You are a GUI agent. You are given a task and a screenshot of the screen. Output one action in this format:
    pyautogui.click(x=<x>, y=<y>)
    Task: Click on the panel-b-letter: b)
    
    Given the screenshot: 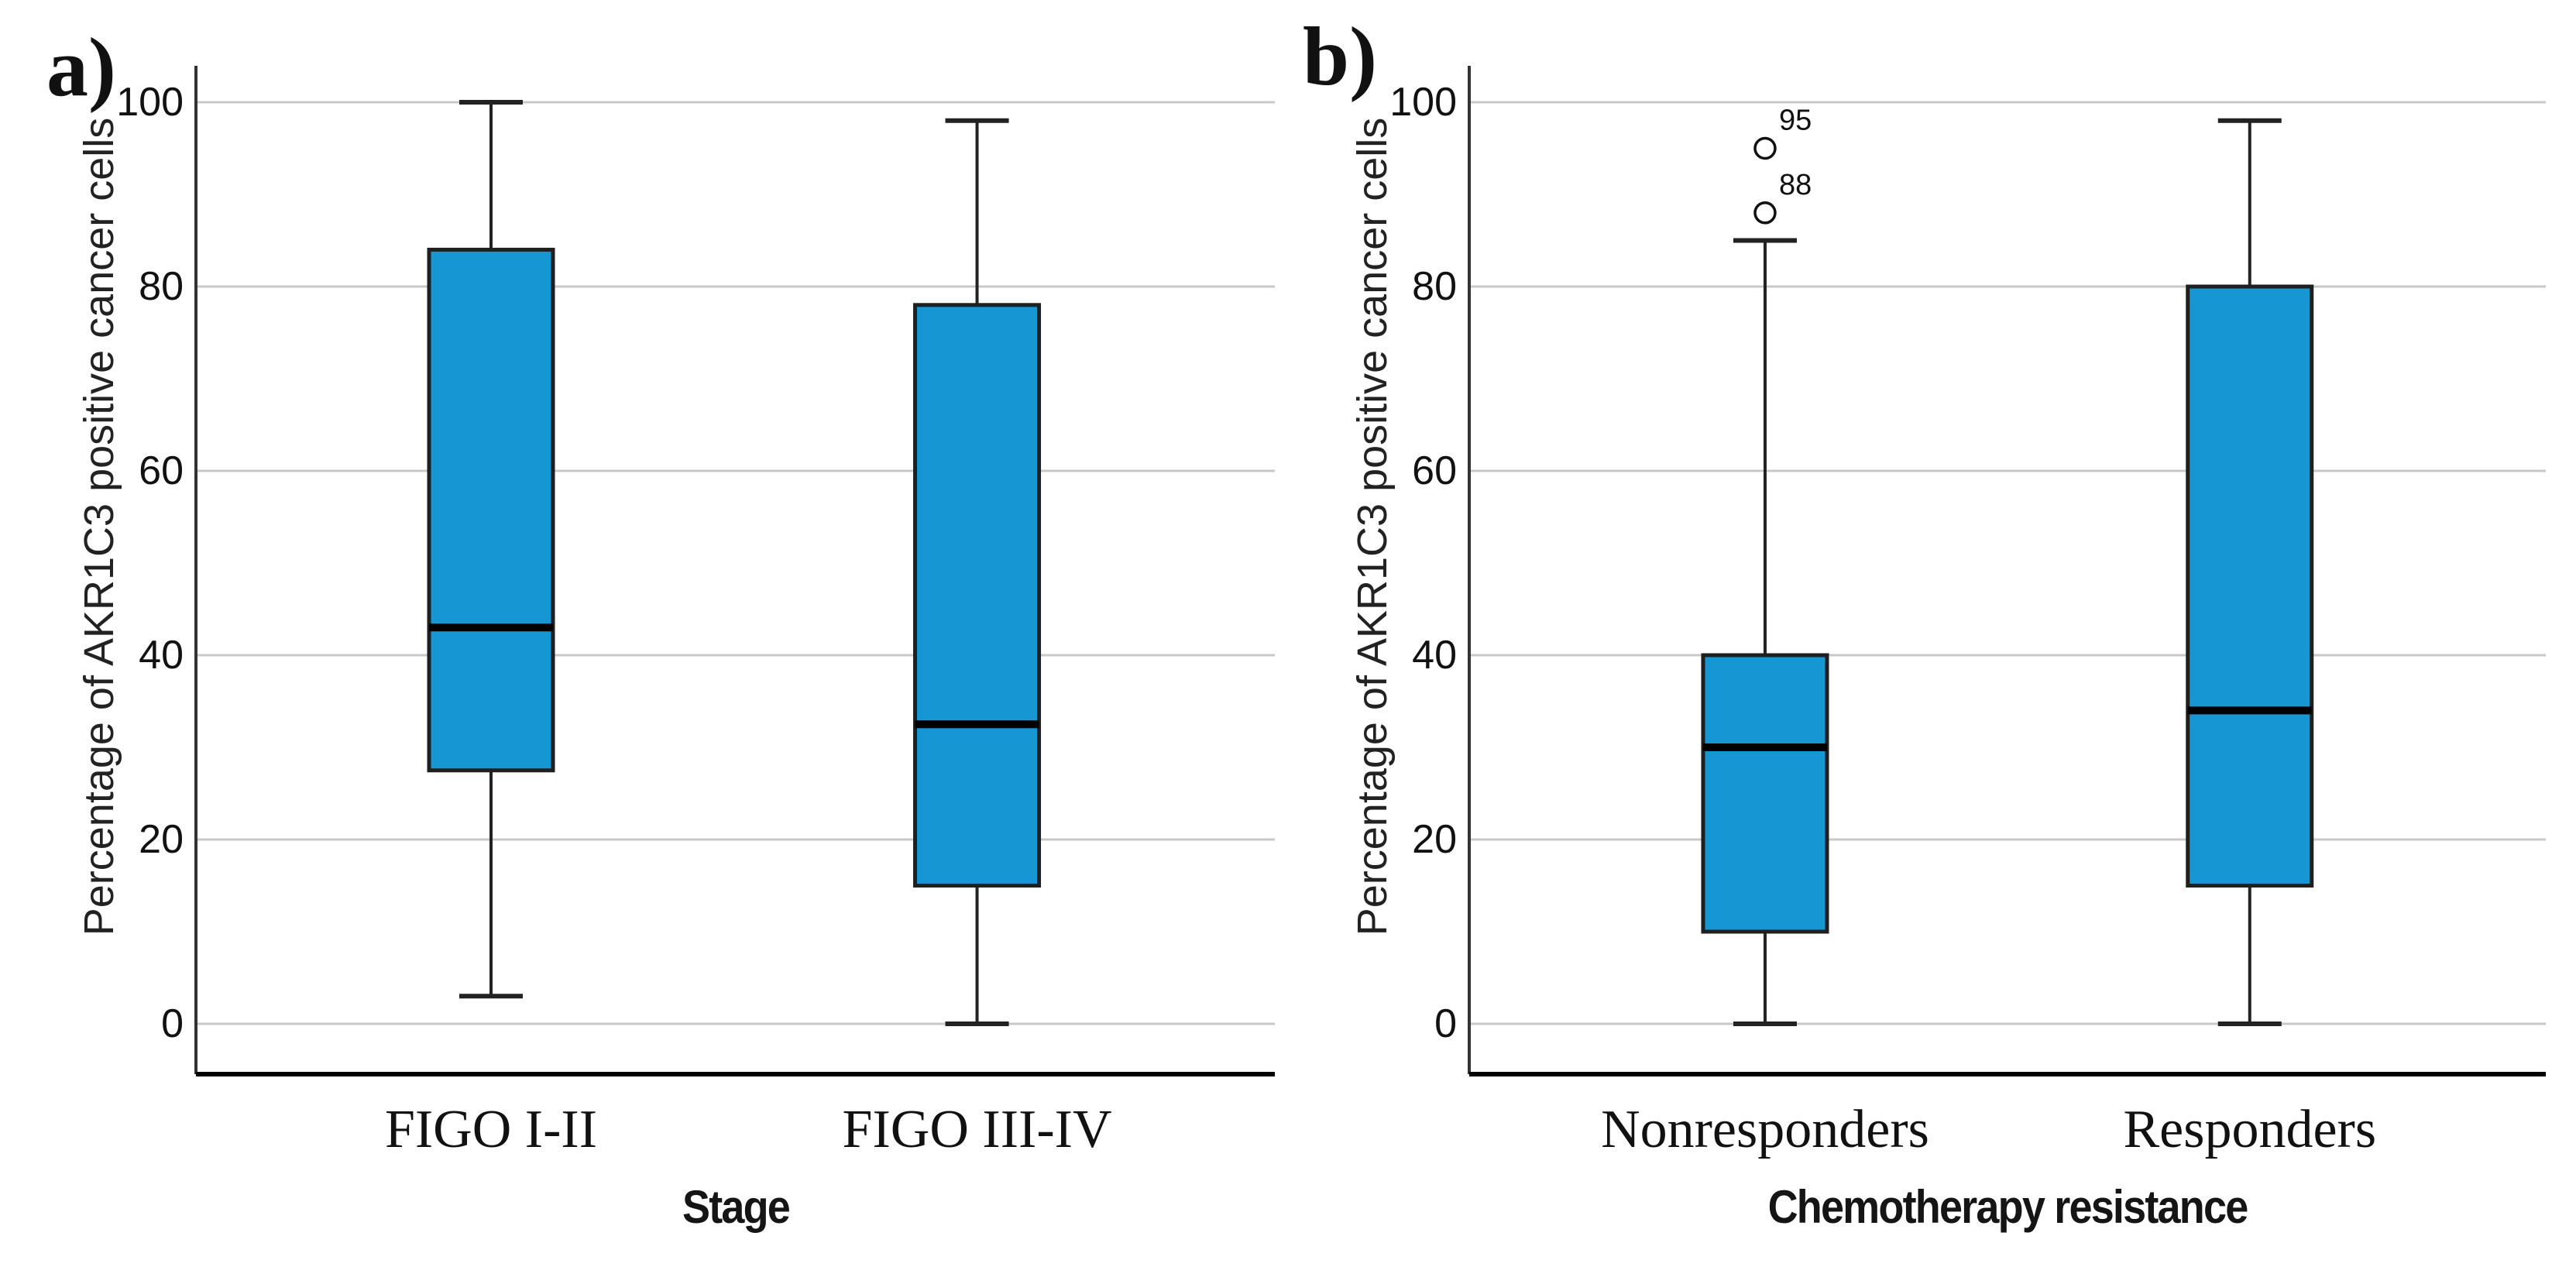 What is the action you would take?
    pyautogui.click(x=1340, y=57)
    